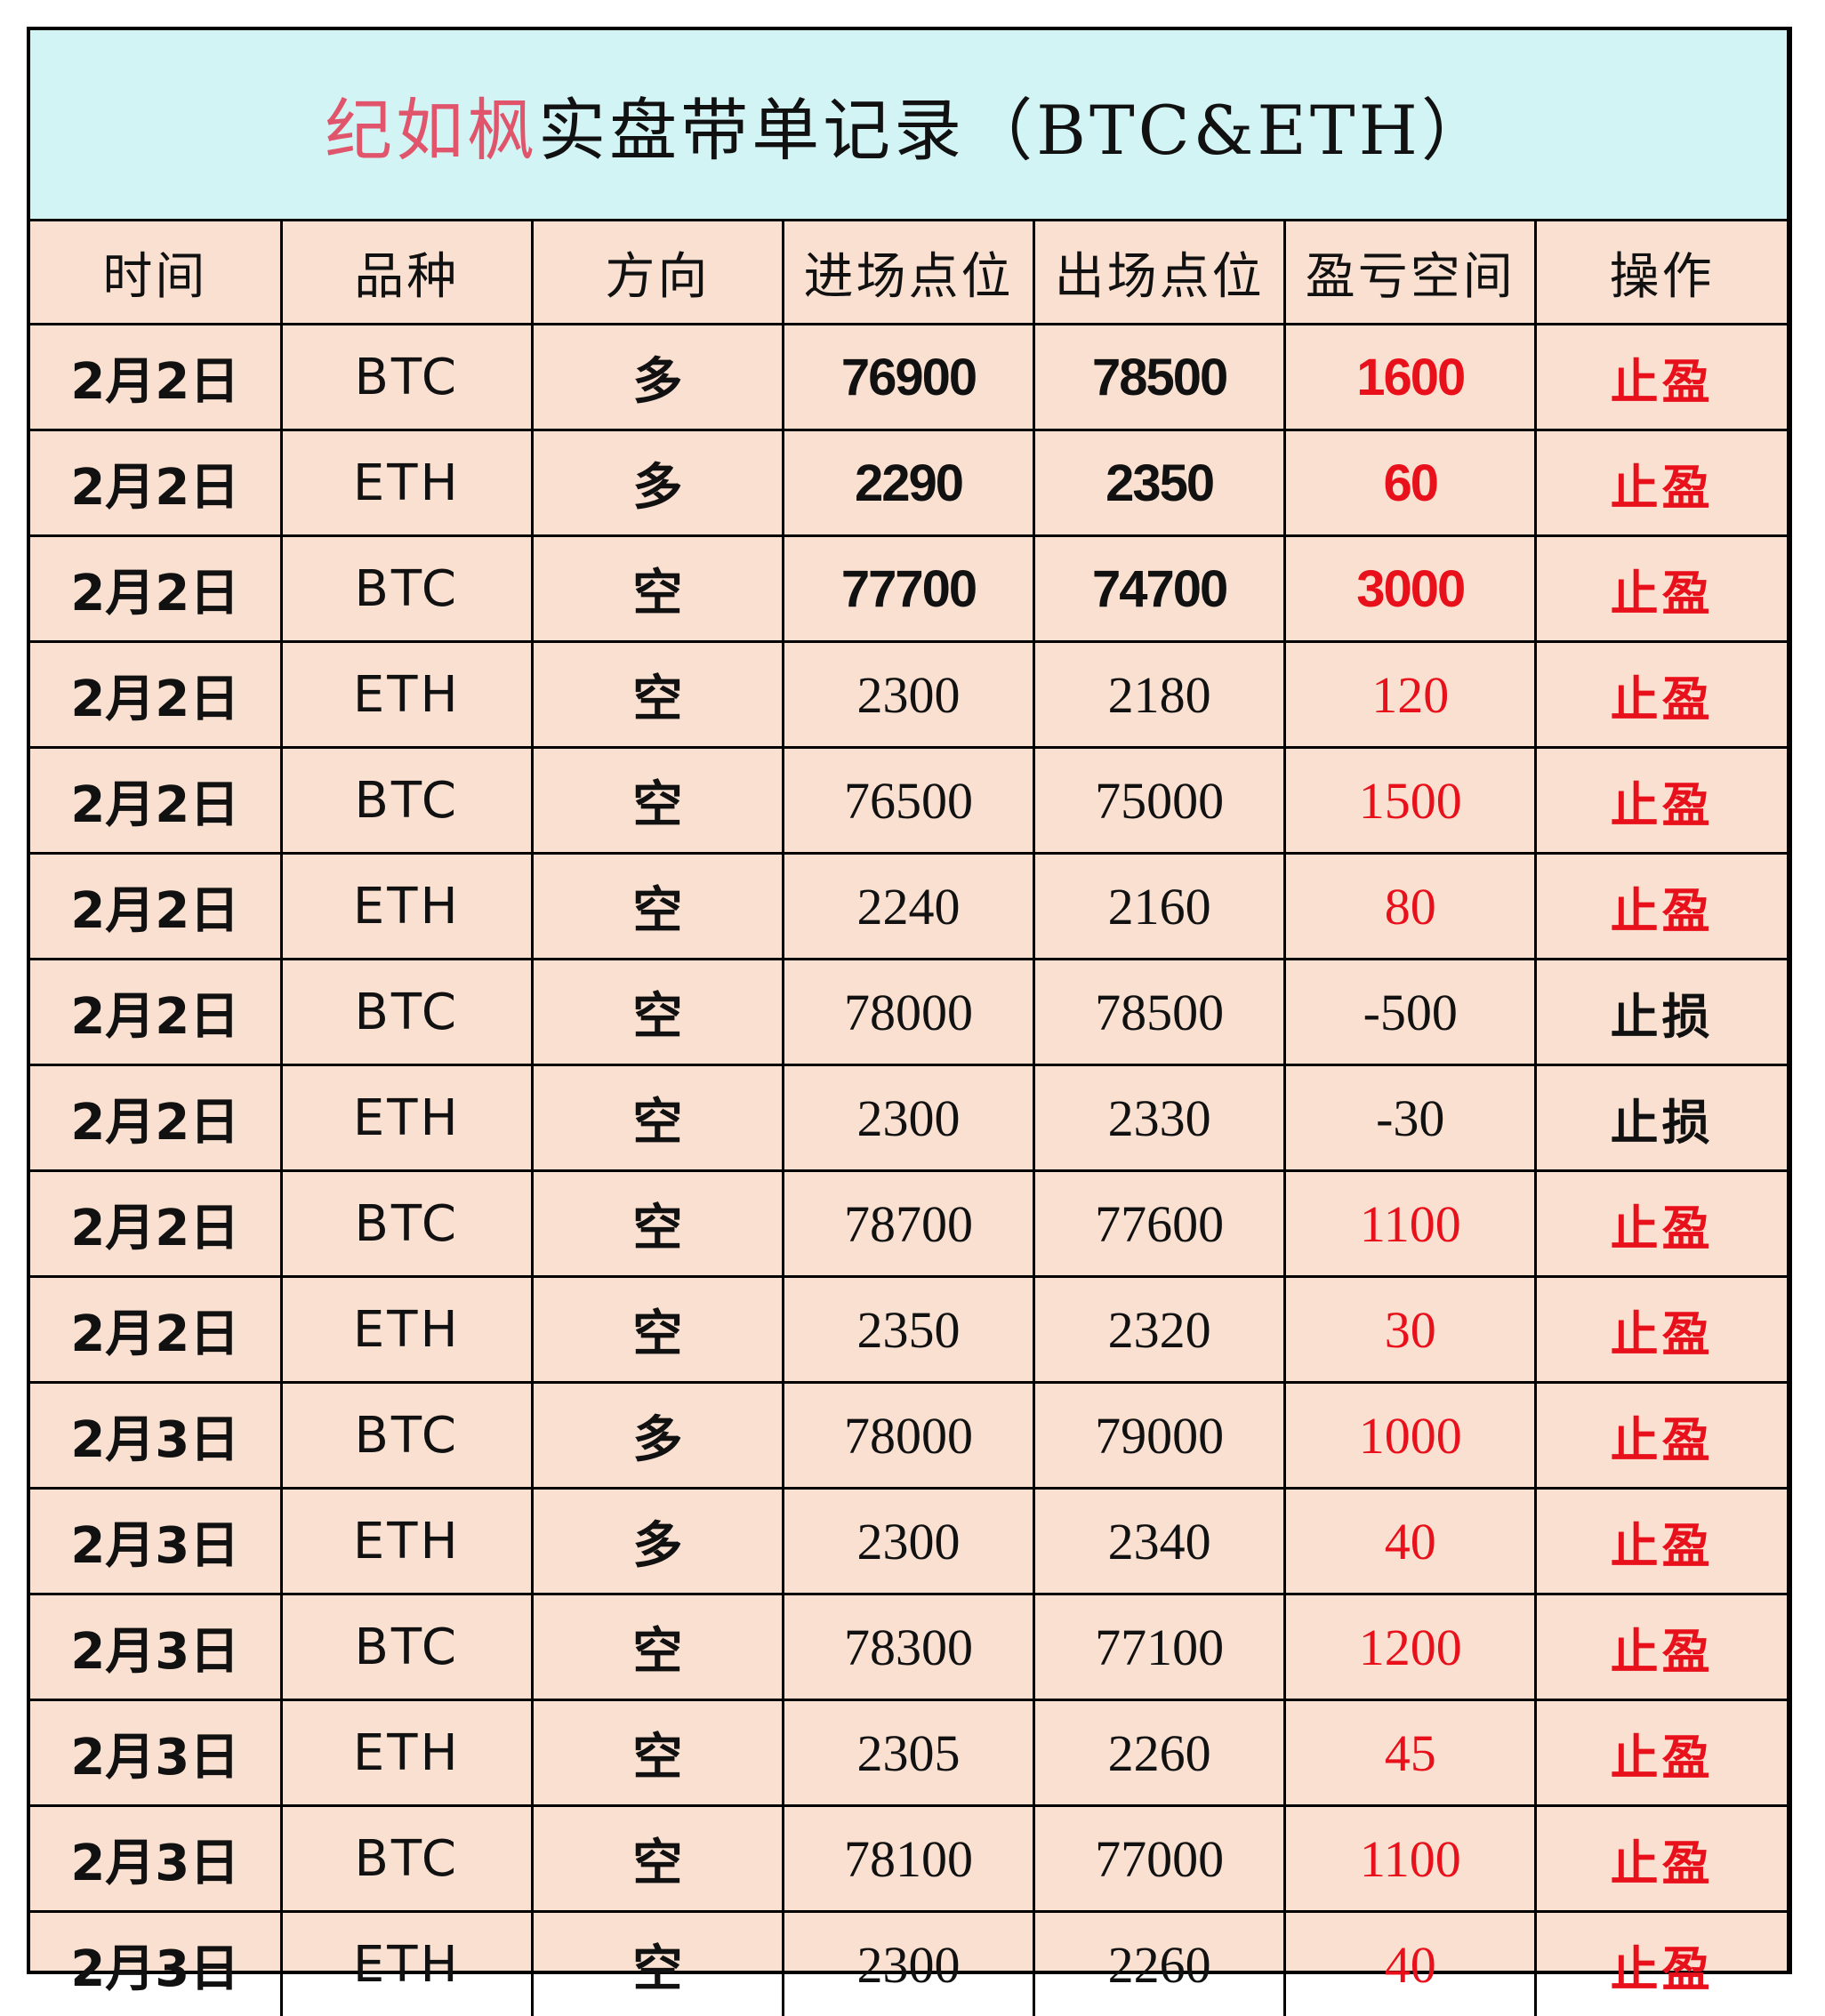 The width and height of the screenshot is (1825, 2016). Describe the element at coordinates (908, 589) in the screenshot. I see `cell-entry: 77700` at that location.